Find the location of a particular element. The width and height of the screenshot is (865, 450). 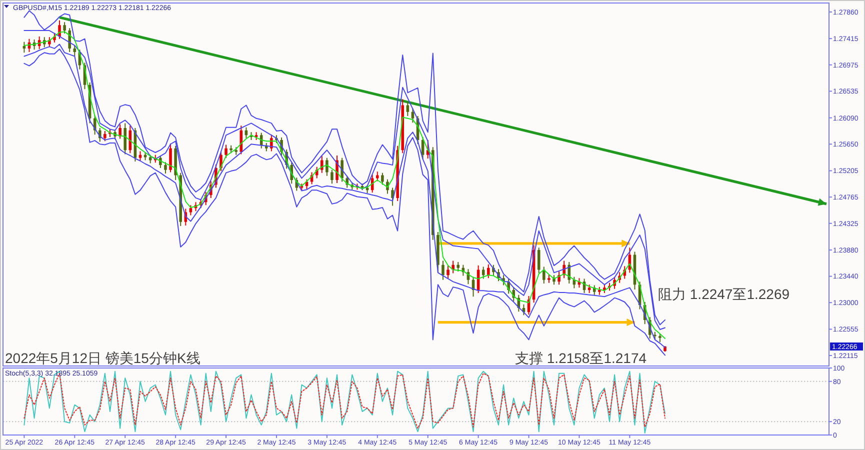

annotation: 阻力 1.2247至1.2269 is located at coordinates (724, 294).